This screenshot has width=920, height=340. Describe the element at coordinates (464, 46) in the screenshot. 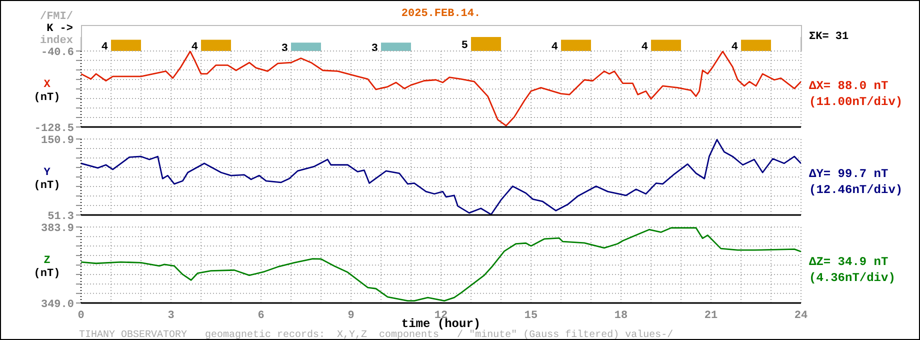

I see `data-label: 5` at that location.